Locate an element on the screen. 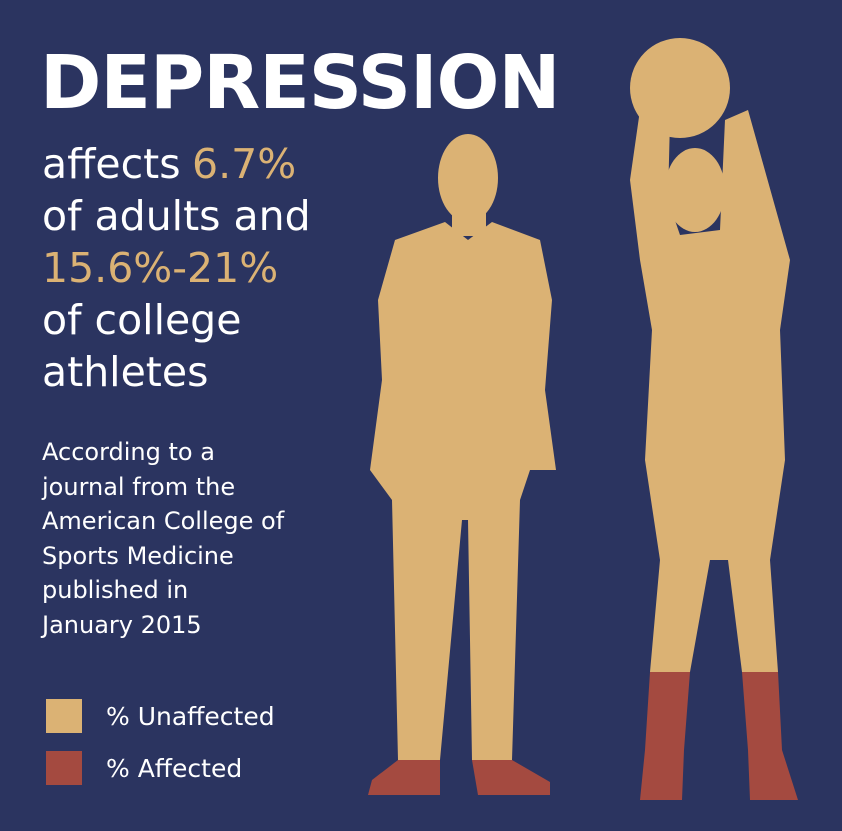 The image size is (842, 831). athlete-legs is located at coordinates (719, 736).